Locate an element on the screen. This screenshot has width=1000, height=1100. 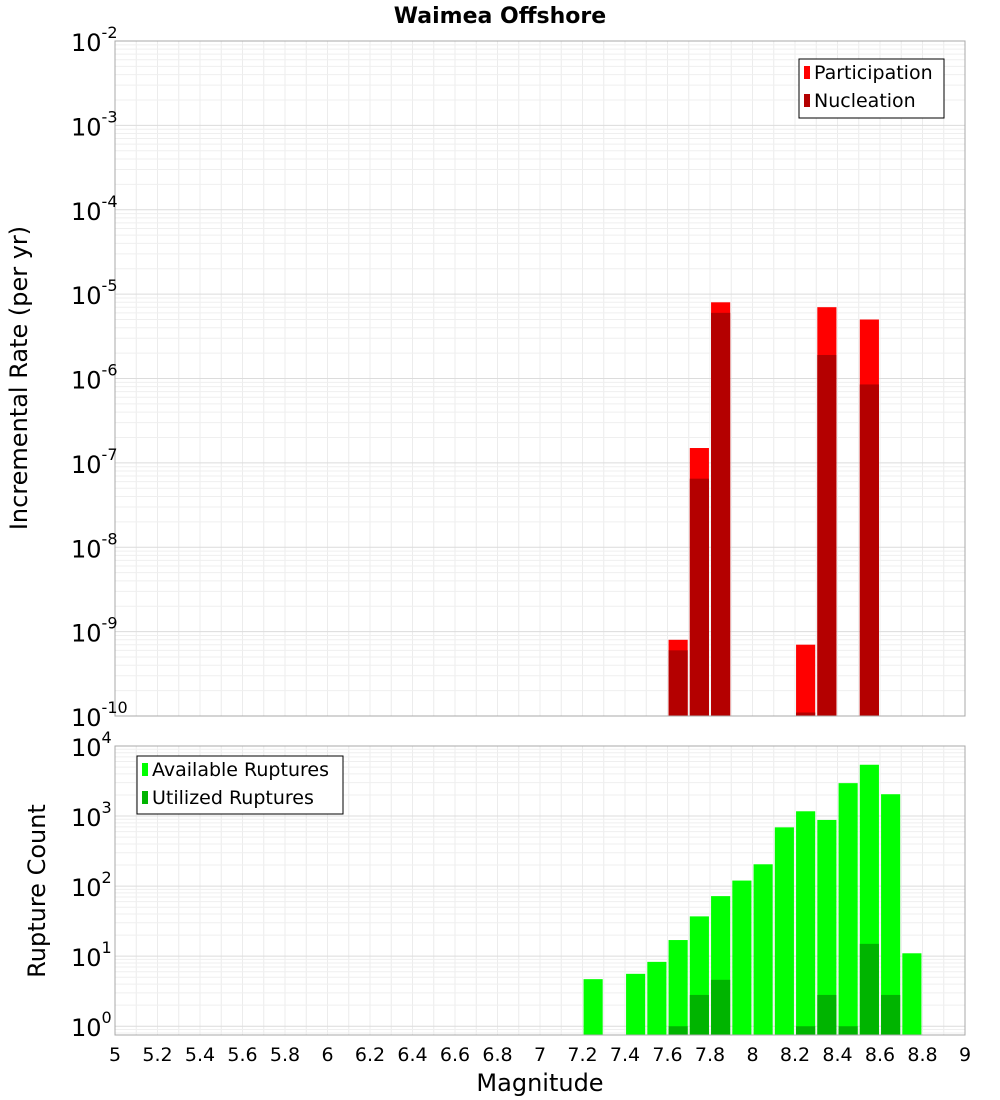
y-tick-label: 10⁻⁵ is located at coordinates (94, 293).